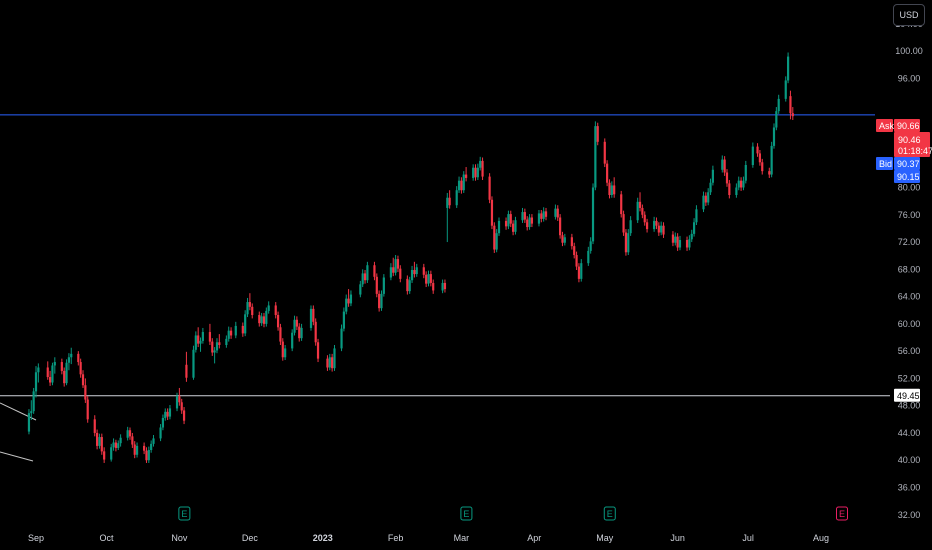 Image resolution: width=932 pixels, height=550 pixels. I want to click on x-tick-label: May, so click(605, 538).